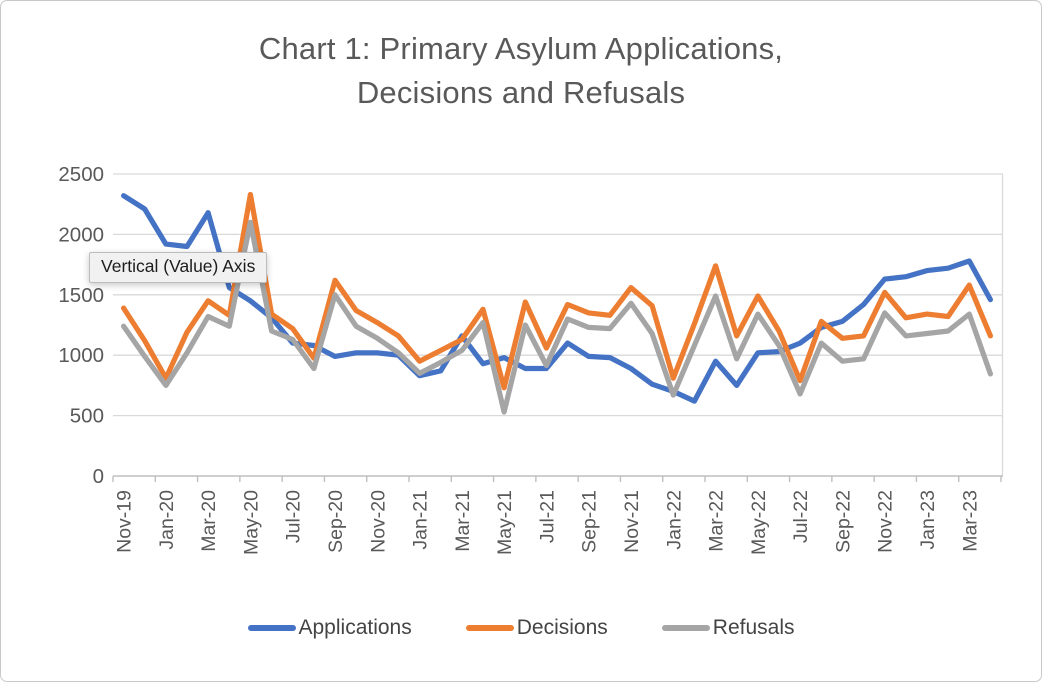 This screenshot has width=1042, height=682. I want to click on x-axis-label: Sep-20, so click(336, 521).